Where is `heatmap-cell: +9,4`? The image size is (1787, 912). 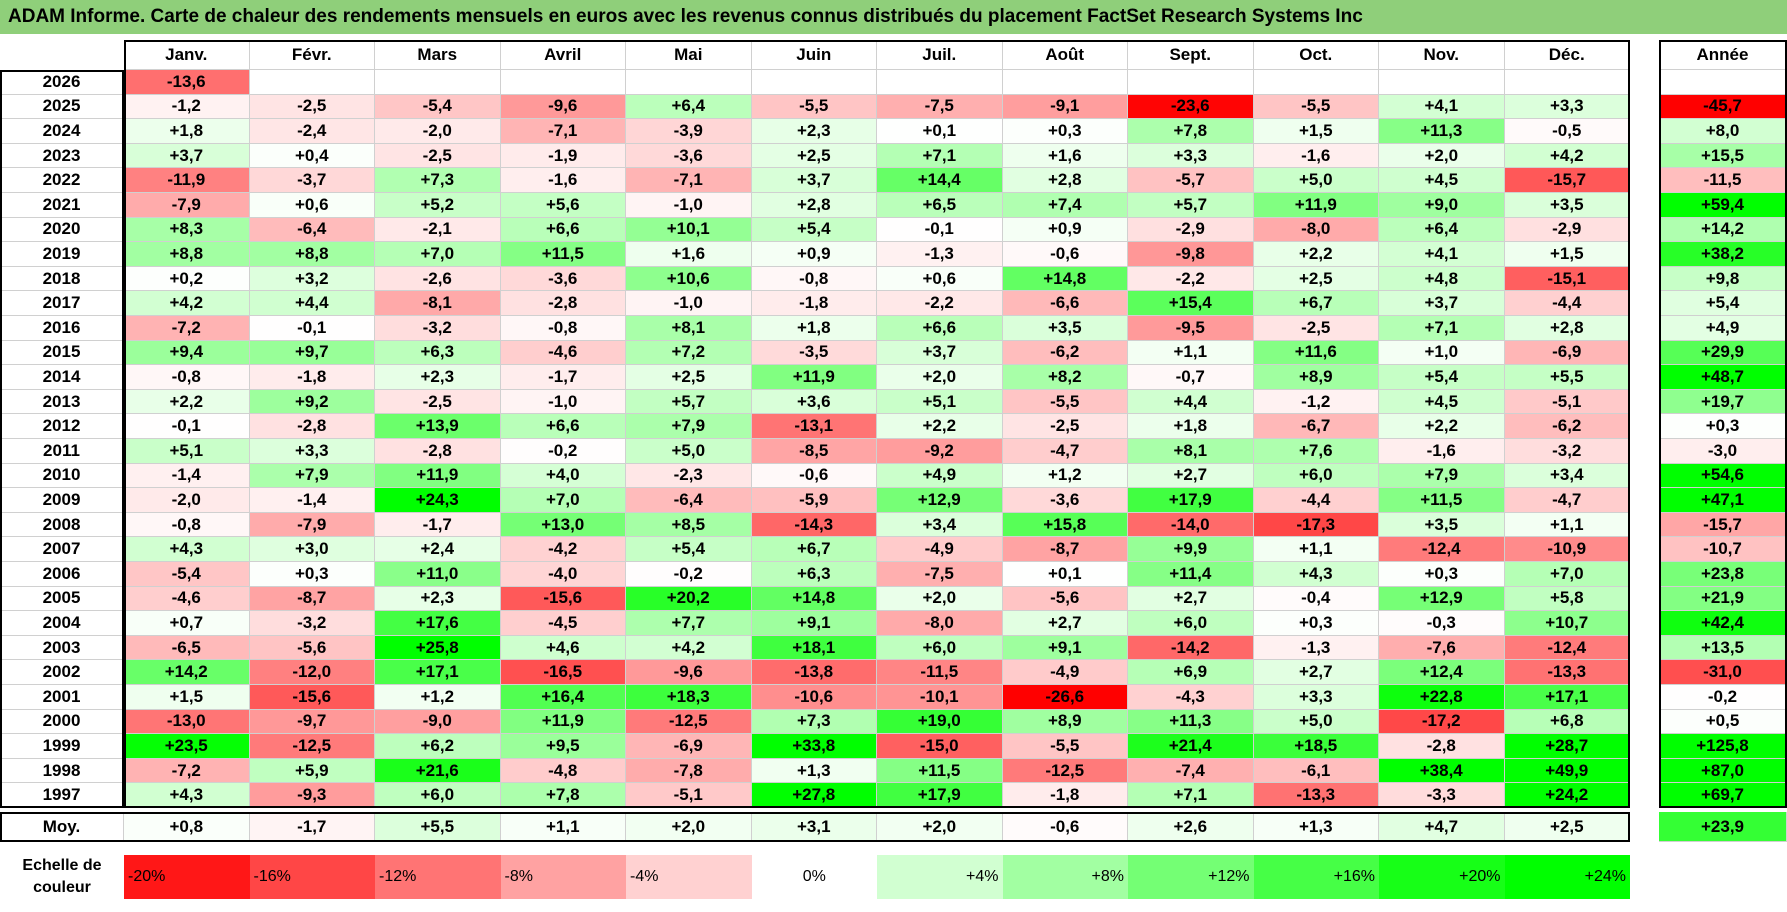 heatmap-cell: +9,4 is located at coordinates (187, 353).